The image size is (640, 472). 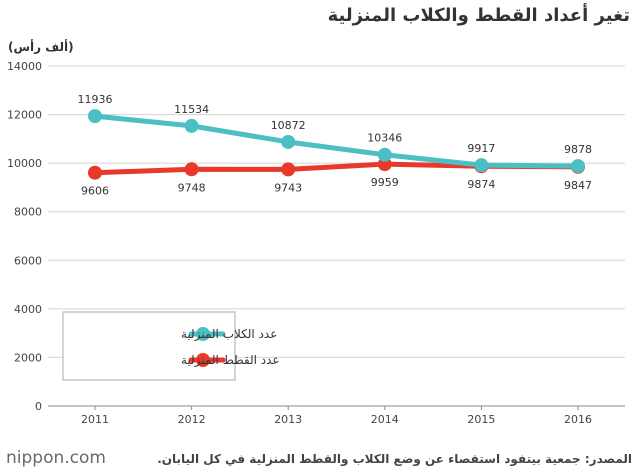 What do you see at coordinates (38, 406) in the screenshot?
I see `y-tick-label: 0` at bounding box center [38, 406].